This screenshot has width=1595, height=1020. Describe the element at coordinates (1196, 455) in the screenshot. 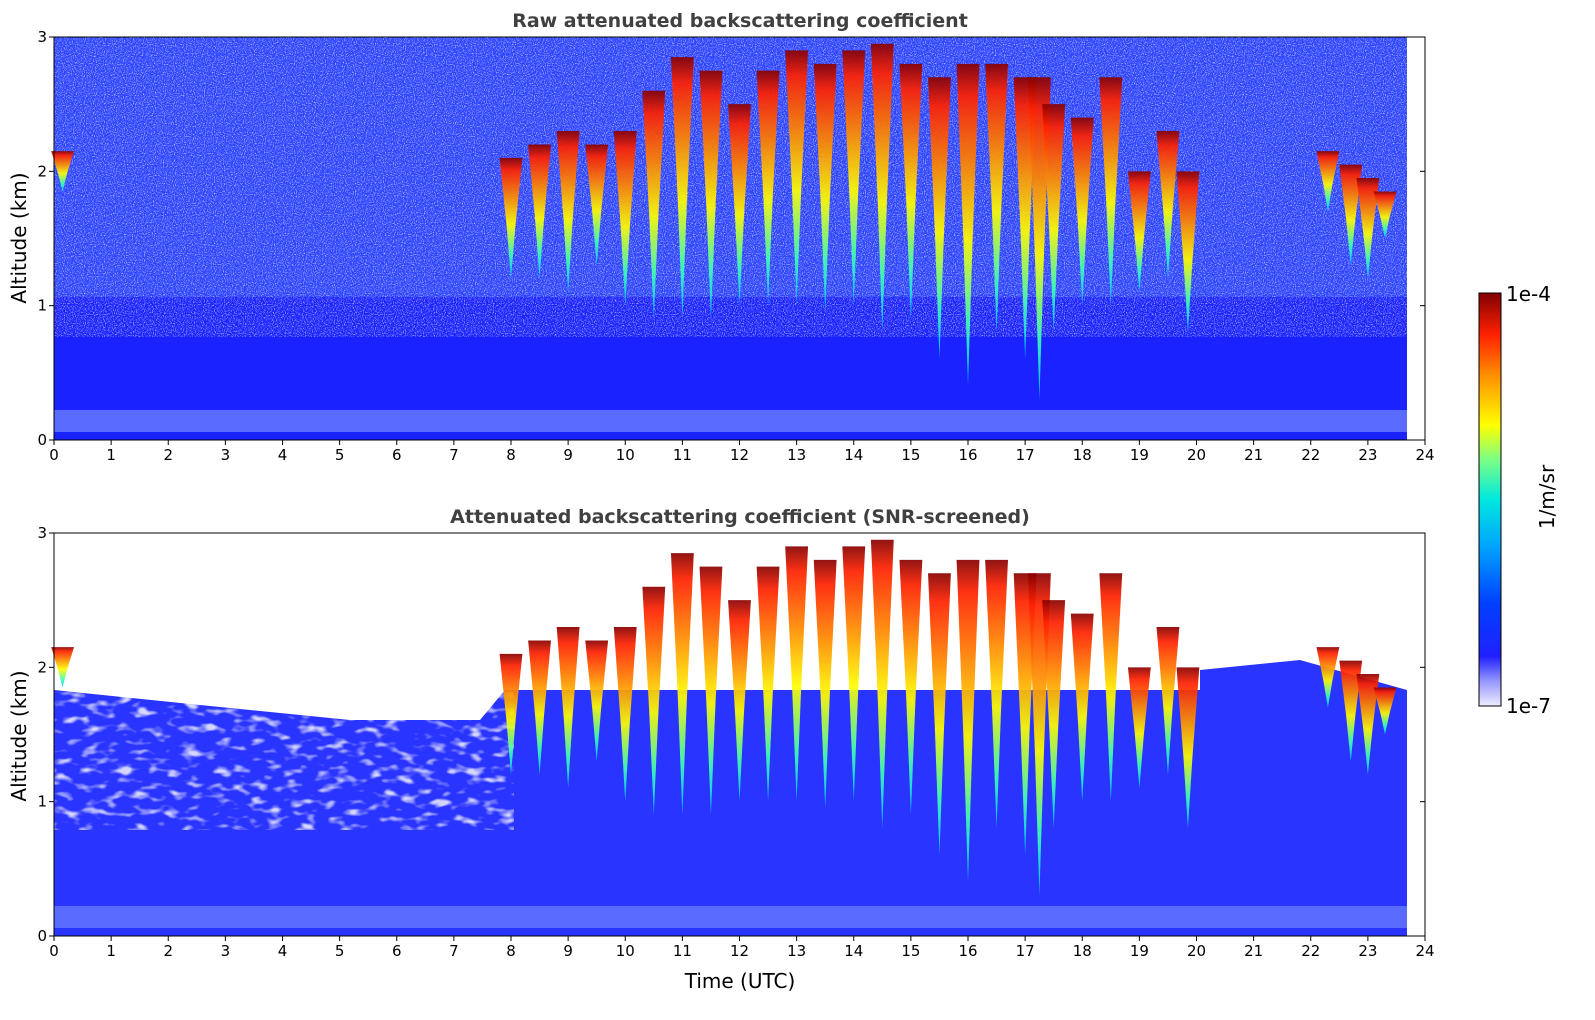

I see `x-tick-label: 20` at that location.